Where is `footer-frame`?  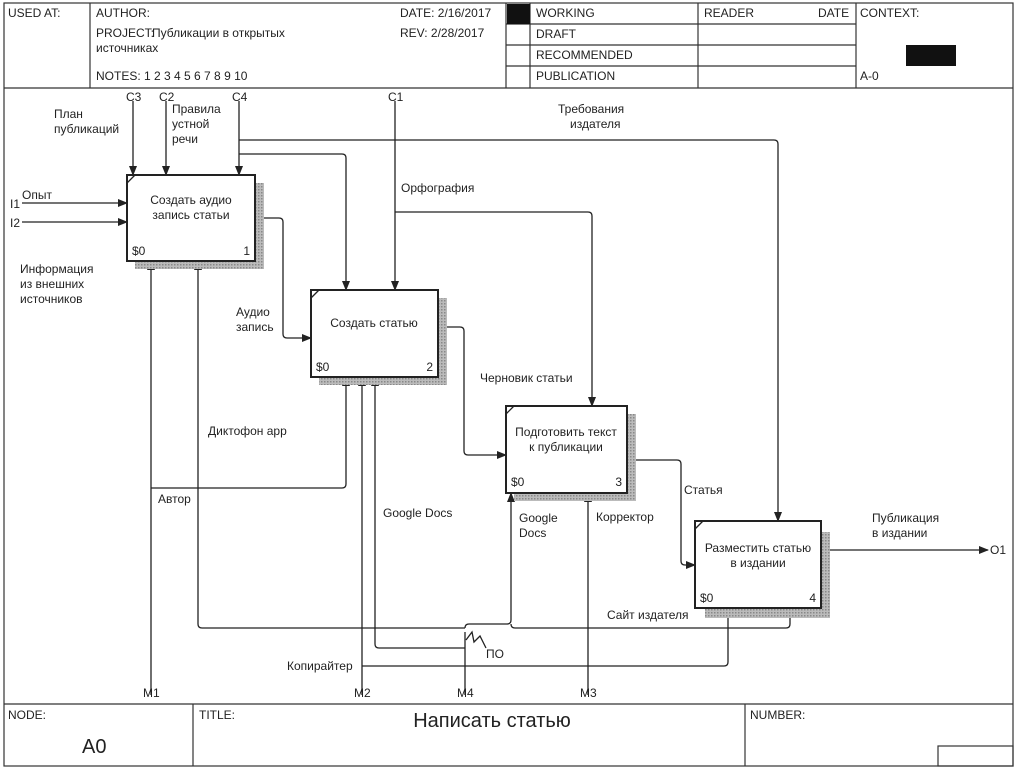
footer-frame is located at coordinates (509, 735).